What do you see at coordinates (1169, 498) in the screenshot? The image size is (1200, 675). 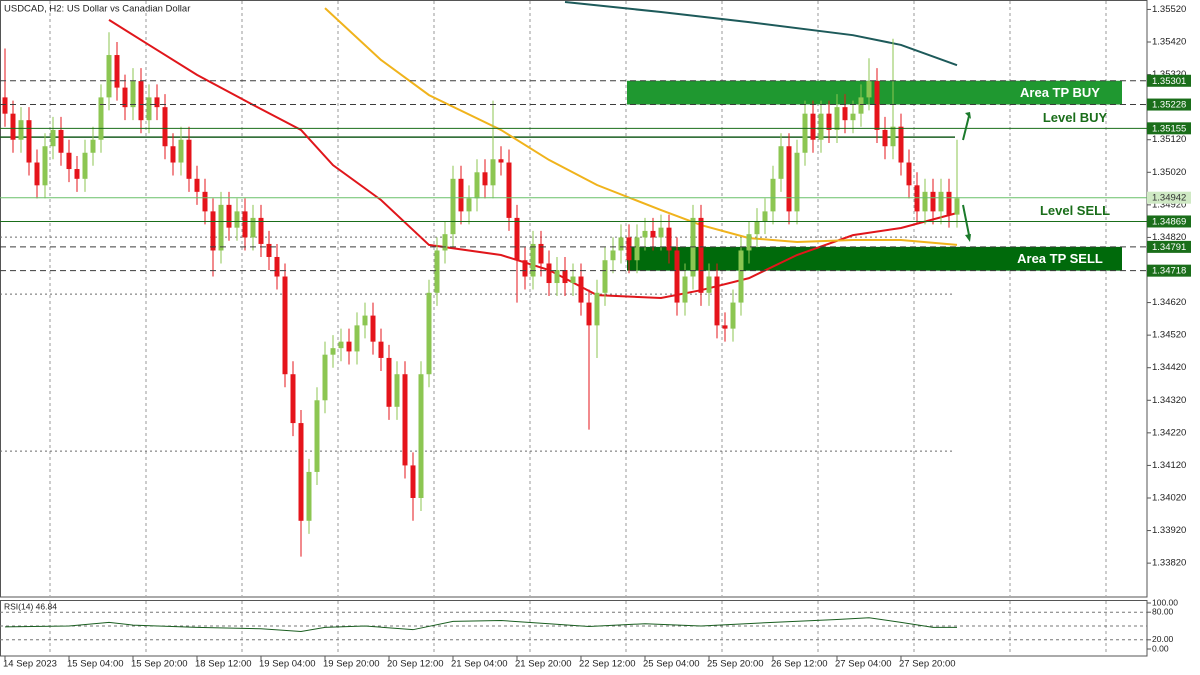 I see `y-tick-label: 1.34020` at bounding box center [1169, 498].